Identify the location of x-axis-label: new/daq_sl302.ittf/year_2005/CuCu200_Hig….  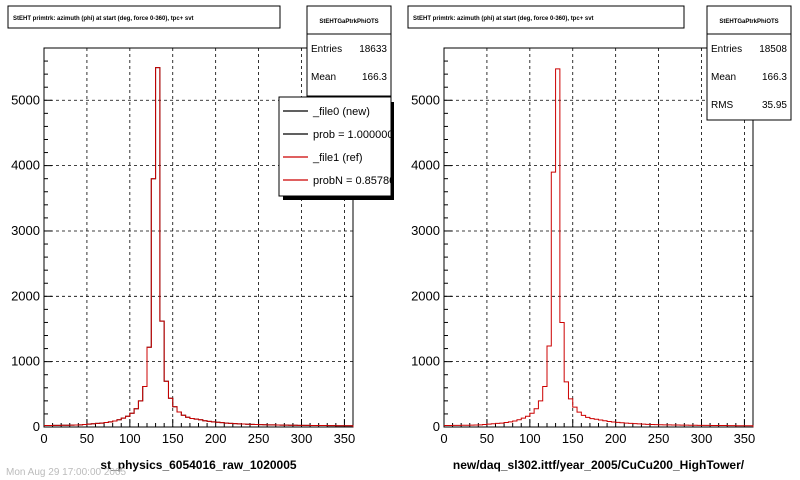
(599, 465).